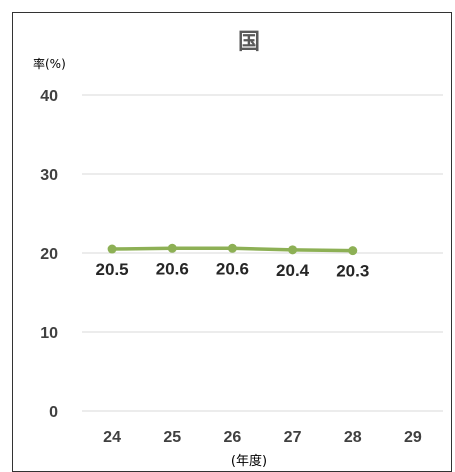 Image resolution: width=455 pixels, height=472 pixels. I want to click on y-tick-label: 30, so click(49, 175).